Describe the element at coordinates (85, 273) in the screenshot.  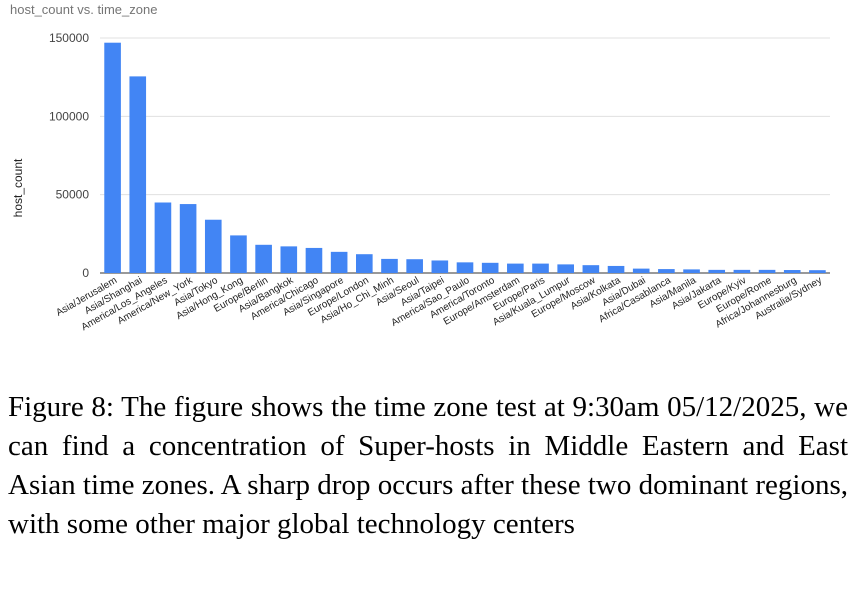
I see `y-tick-label: 0` at that location.